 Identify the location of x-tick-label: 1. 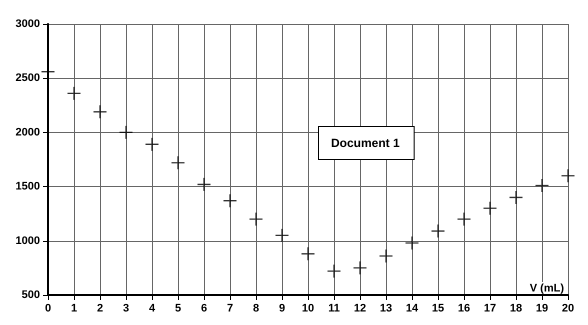
(74, 308).